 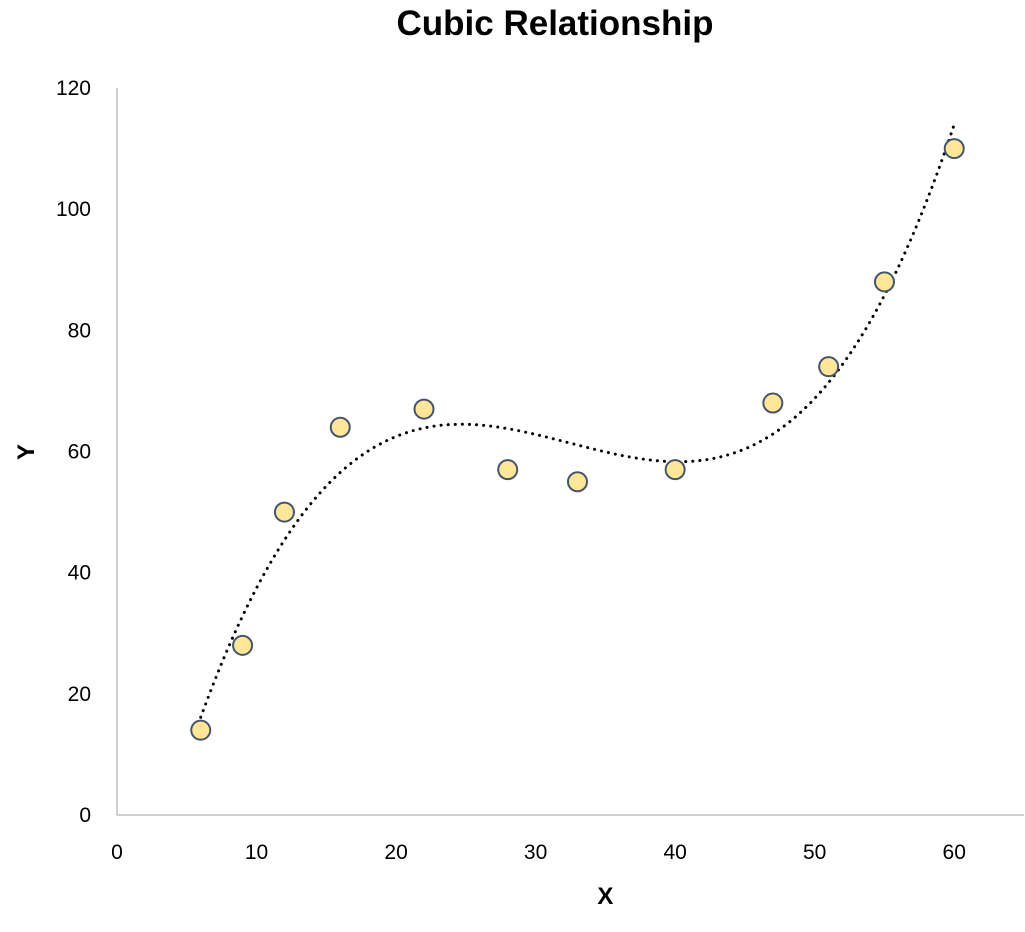 What do you see at coordinates (256, 852) in the screenshot?
I see `x-tick-label: 10` at bounding box center [256, 852].